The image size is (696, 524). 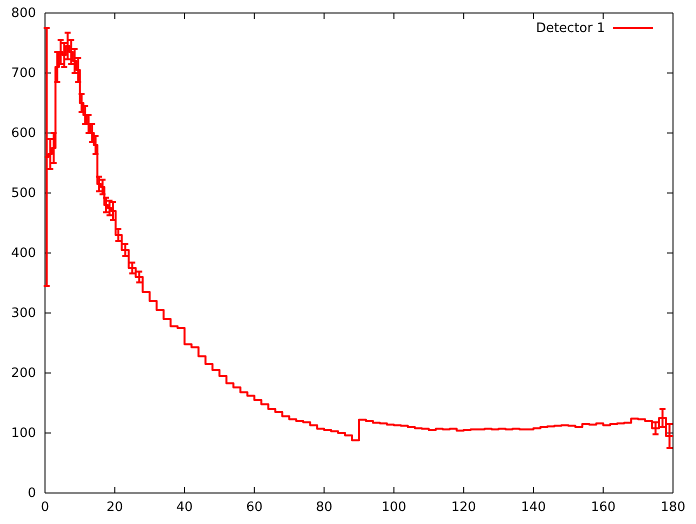 What do you see at coordinates (23, 134) in the screenshot?
I see `y-tick-label: 600` at bounding box center [23, 134].